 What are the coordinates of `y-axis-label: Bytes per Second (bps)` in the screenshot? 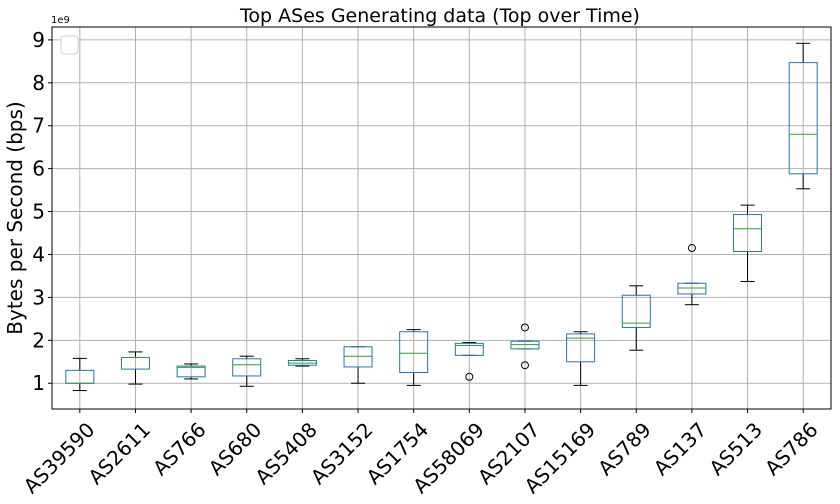 It's located at (15, 217).